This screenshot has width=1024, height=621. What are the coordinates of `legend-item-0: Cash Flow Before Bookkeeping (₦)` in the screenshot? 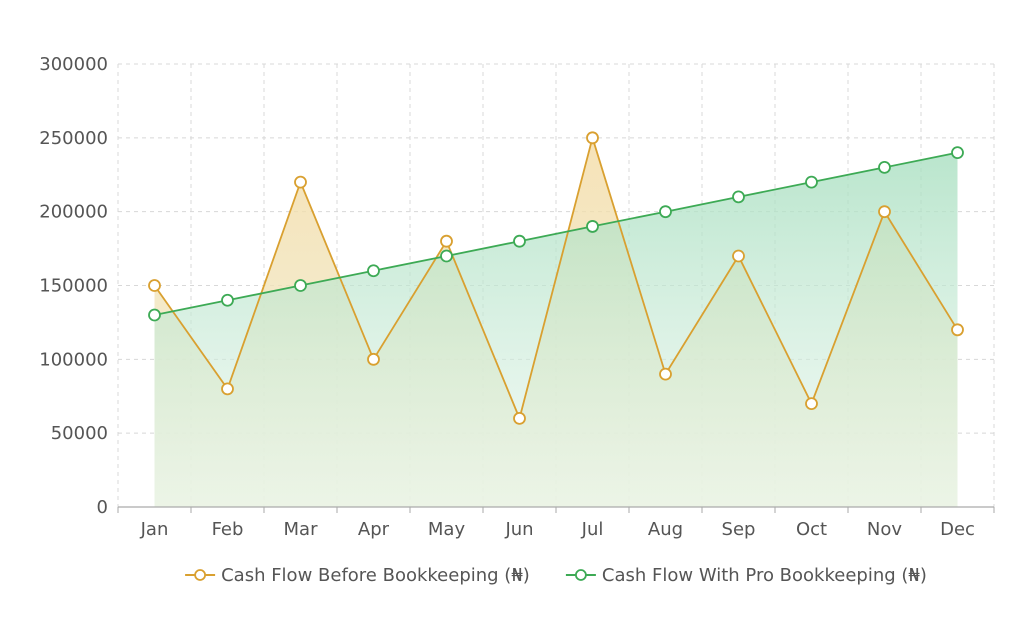 It's located at (357, 575).